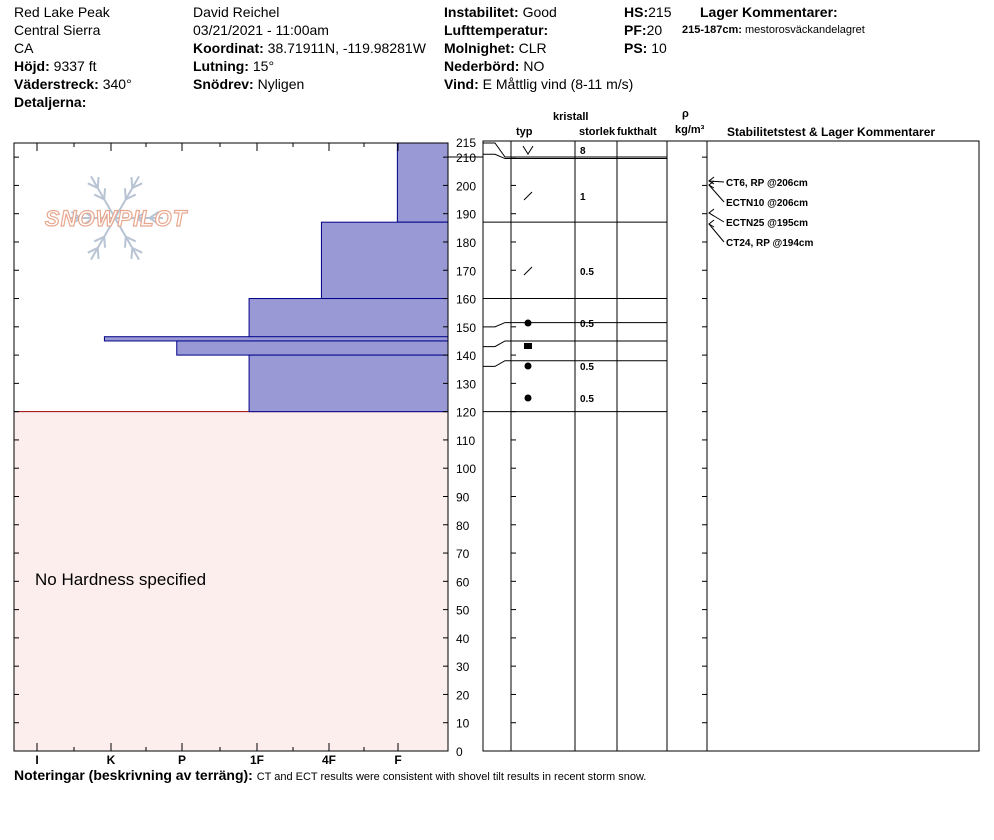 The image size is (994, 840). What do you see at coordinates (182, 760) in the screenshot?
I see `hardness-label: P` at bounding box center [182, 760].